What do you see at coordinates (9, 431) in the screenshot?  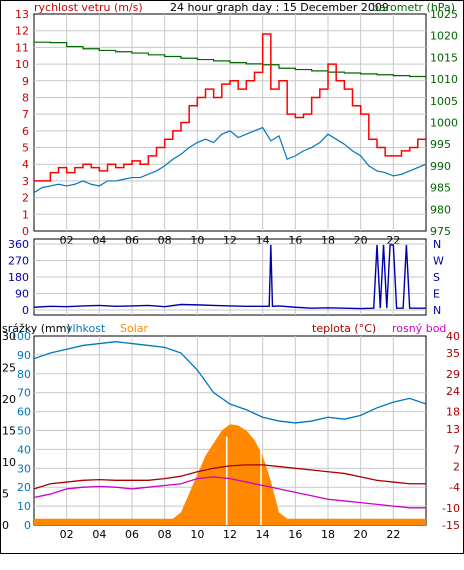 I see `rain-tick-label: 15` at bounding box center [9, 431].